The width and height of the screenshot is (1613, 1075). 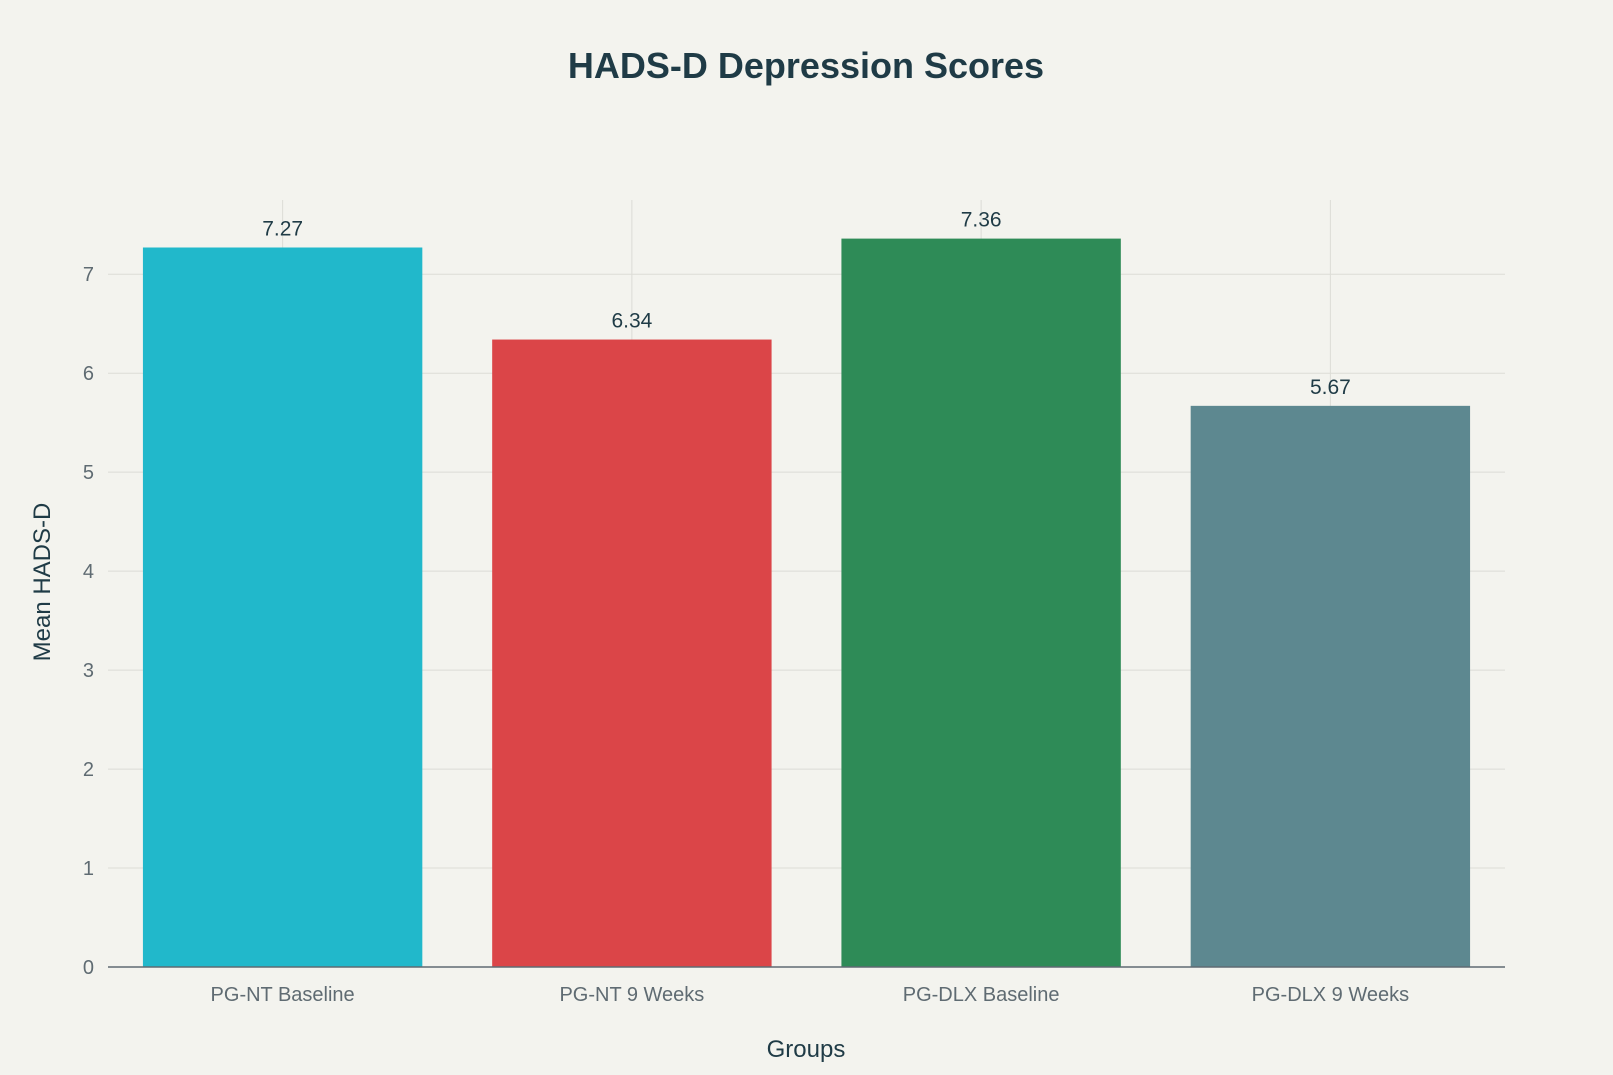 What do you see at coordinates (282, 229) in the screenshot?
I see `data-label: 7.27` at bounding box center [282, 229].